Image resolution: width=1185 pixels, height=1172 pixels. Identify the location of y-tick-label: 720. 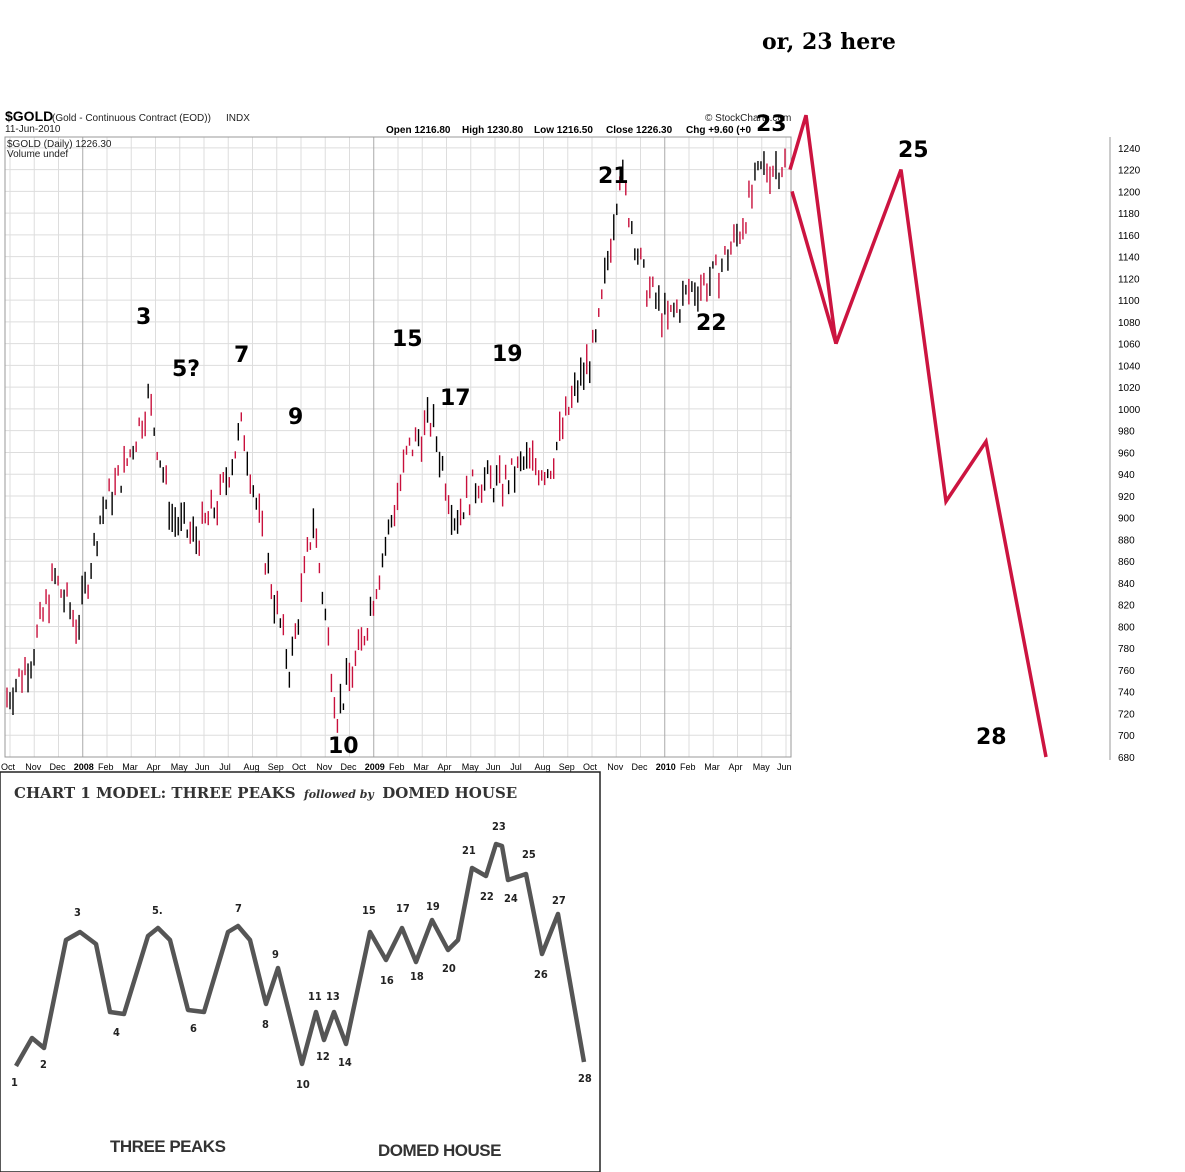
(1126, 714).